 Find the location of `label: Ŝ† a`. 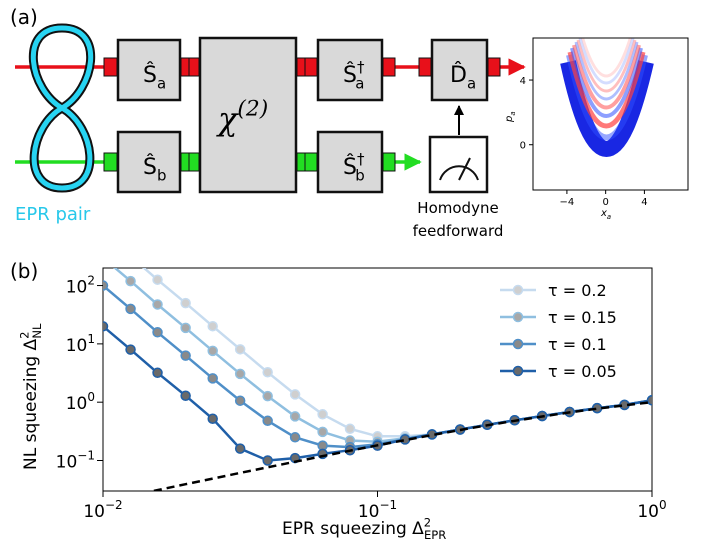

label: Ŝ† a is located at coordinates (354, 75).